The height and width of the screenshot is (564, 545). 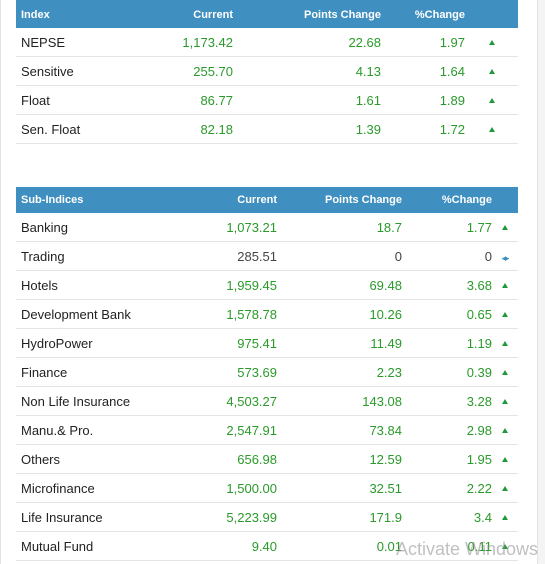 What do you see at coordinates (76, 71) in the screenshot?
I see `index-name: Sensitive` at bounding box center [76, 71].